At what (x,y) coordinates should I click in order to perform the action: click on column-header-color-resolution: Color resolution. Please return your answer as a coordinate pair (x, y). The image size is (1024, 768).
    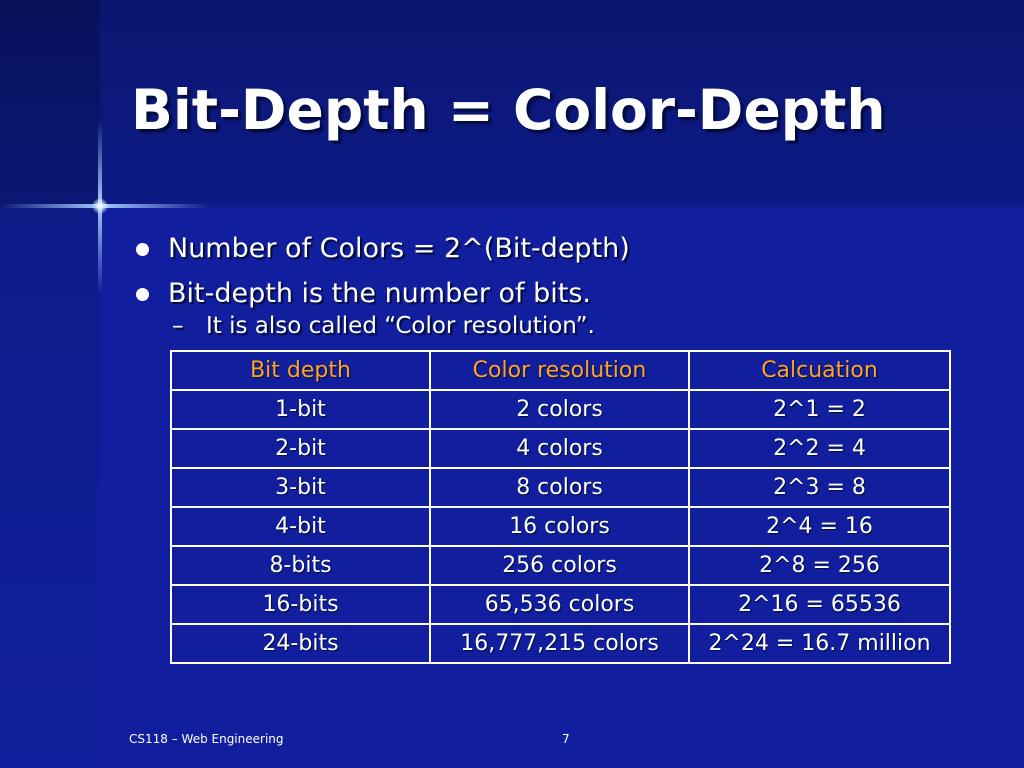
    Looking at the image, I should click on (559, 370).